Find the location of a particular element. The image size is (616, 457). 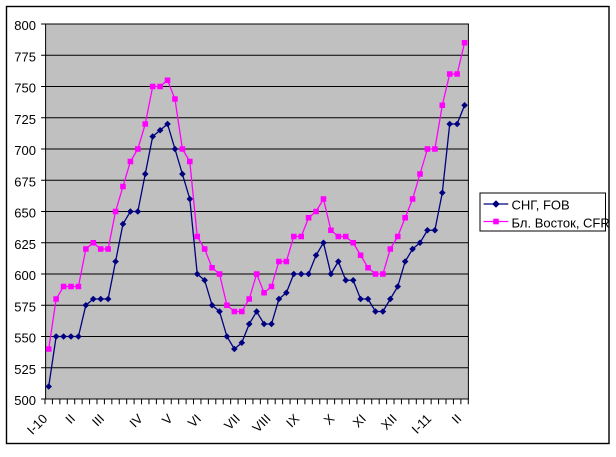

svg-text: СНГ, FOB is located at coordinates (541, 205).